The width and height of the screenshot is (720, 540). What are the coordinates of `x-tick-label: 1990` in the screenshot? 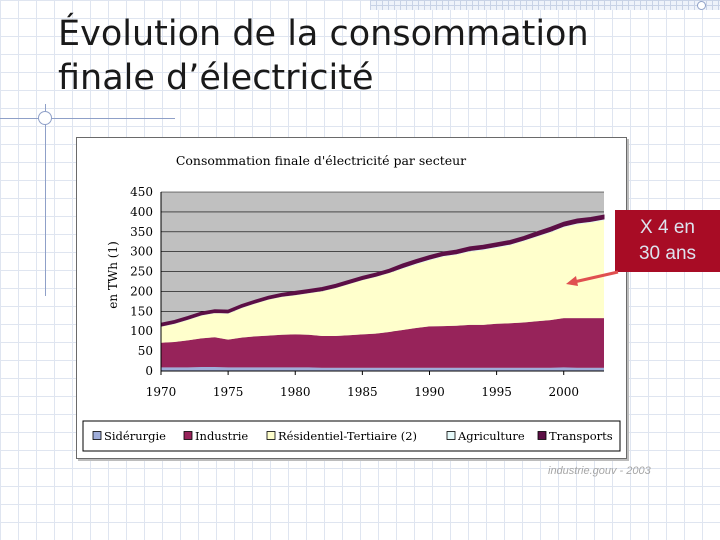 It's located at (429, 392).